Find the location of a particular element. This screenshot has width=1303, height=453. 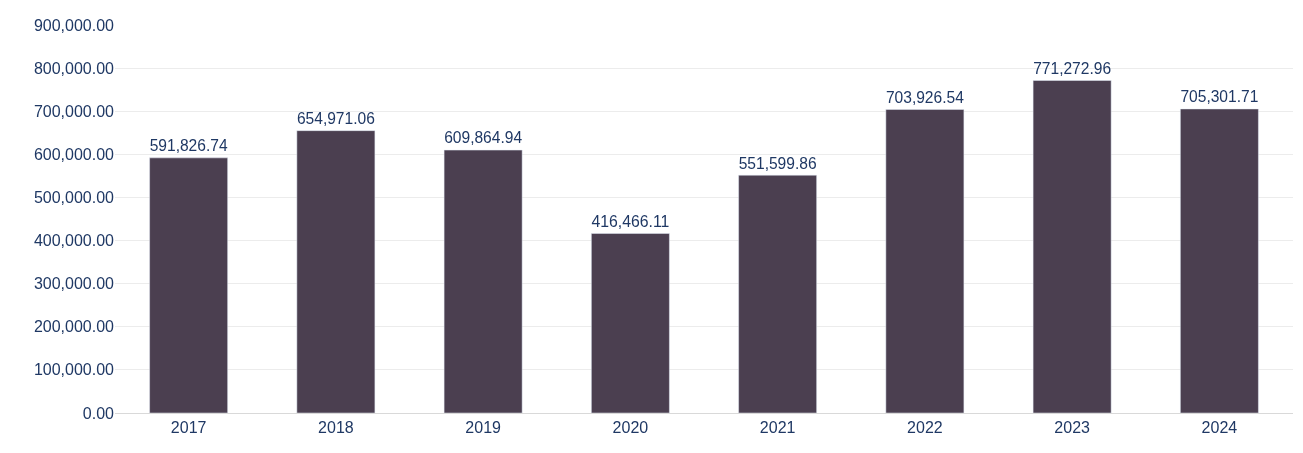

x-tick-label: 2020 is located at coordinates (630, 428).